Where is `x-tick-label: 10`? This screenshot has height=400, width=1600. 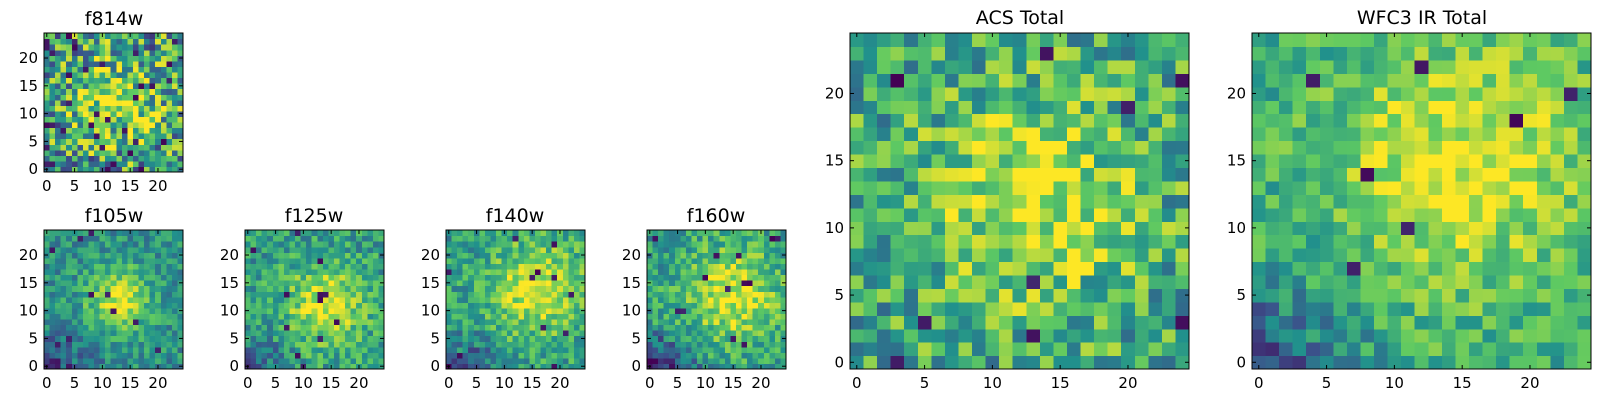
x-tick-label: 10 is located at coordinates (992, 383).